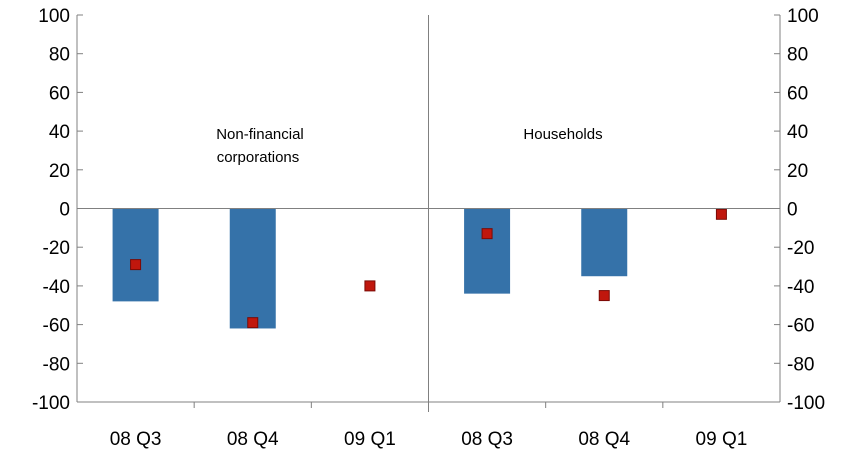  What do you see at coordinates (56, 287) in the screenshot?
I see `y-tick-label-left: -40` at bounding box center [56, 287].